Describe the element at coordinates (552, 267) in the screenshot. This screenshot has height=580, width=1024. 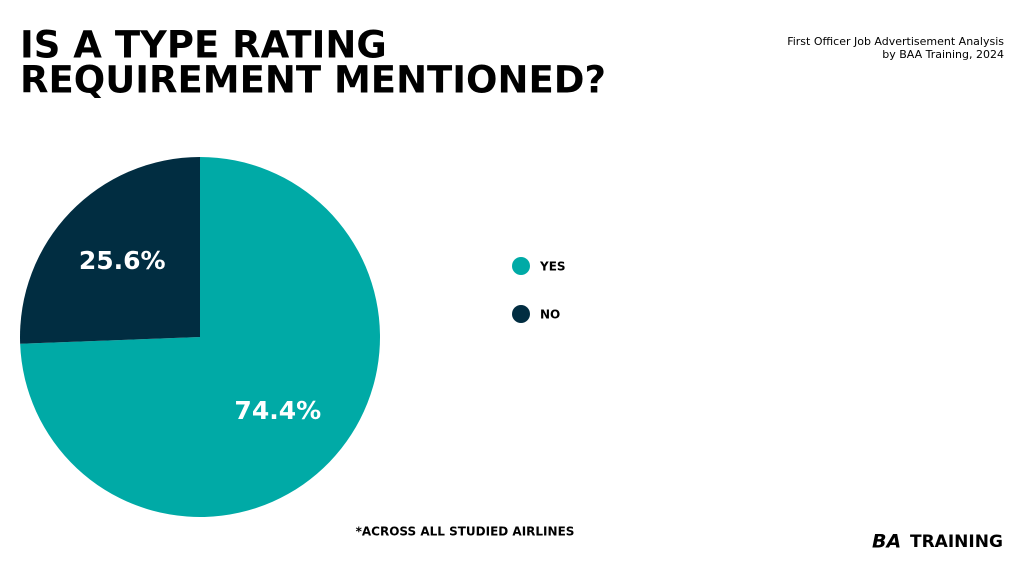
I see `legend-label: YES` at that location.